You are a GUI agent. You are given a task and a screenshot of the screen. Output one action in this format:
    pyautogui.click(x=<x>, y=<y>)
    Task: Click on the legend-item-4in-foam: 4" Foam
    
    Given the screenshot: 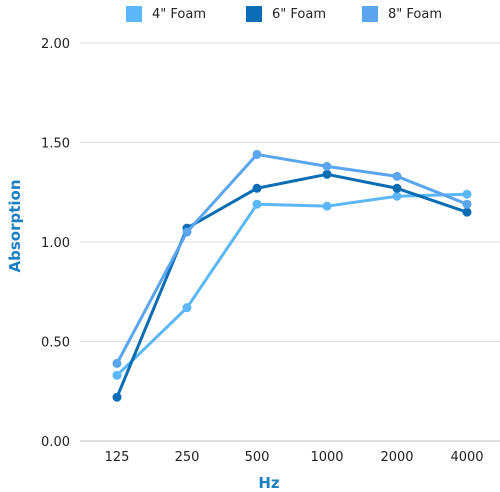 What is the action you would take?
    pyautogui.click(x=166, y=14)
    